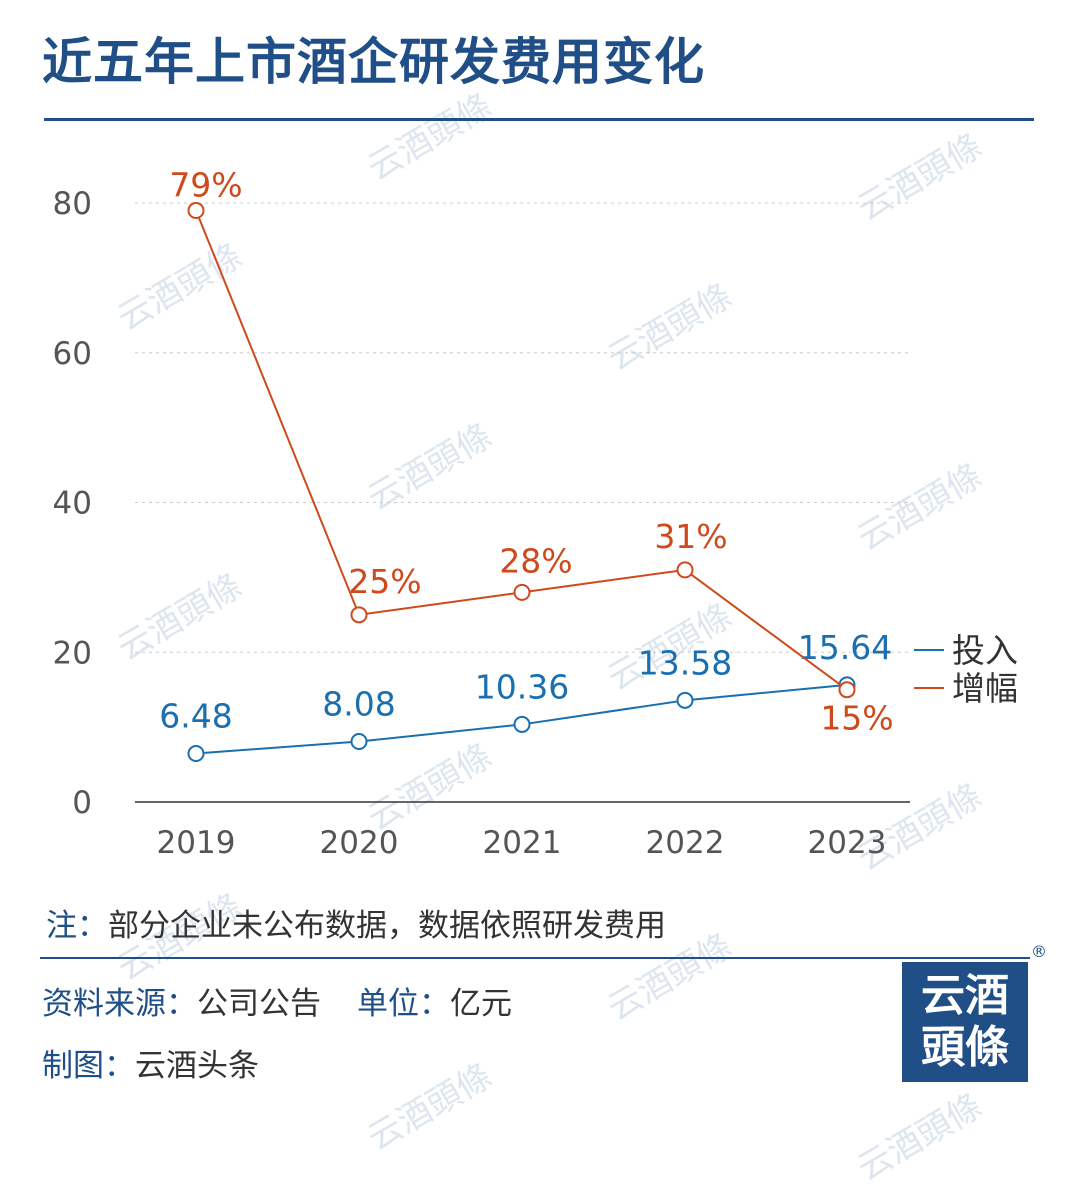 The width and height of the screenshot is (1080, 1190). What do you see at coordinates (522, 843) in the screenshot?
I see `x-tick-label: 2021` at bounding box center [522, 843].